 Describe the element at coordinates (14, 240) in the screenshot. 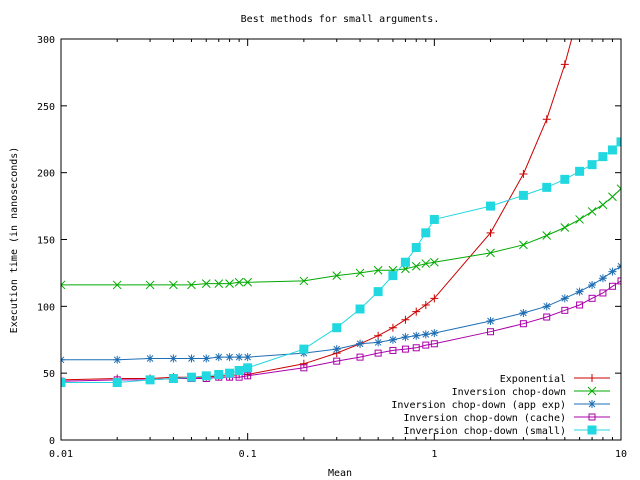

I see `y-axis-label: Execution time (in nanoseconds)` at that location.